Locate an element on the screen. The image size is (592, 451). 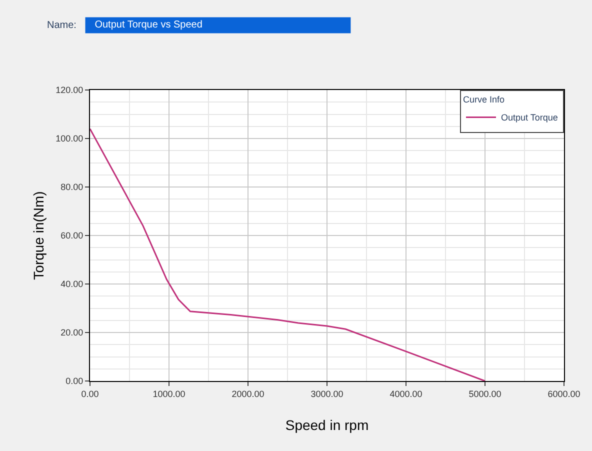
y-tick-label: 40.00 is located at coordinates (72, 284).